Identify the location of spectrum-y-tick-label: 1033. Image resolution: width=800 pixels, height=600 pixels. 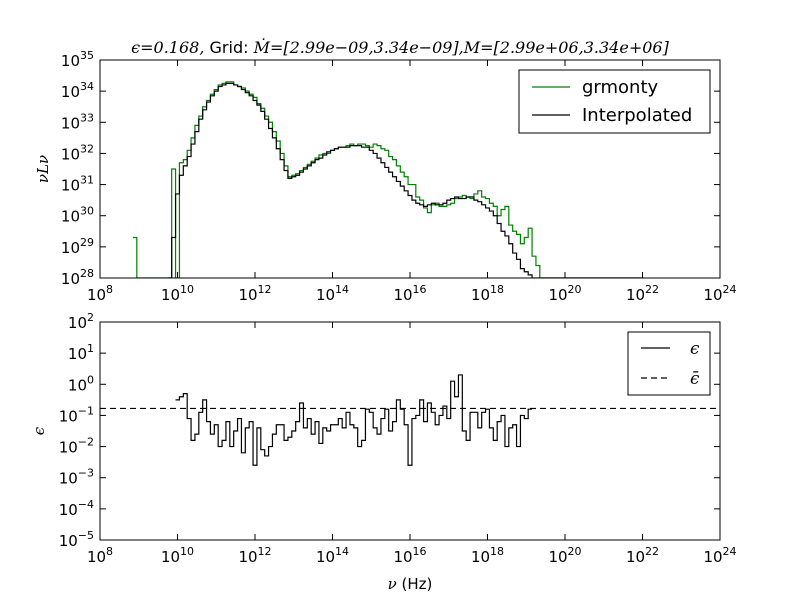
(77, 121).